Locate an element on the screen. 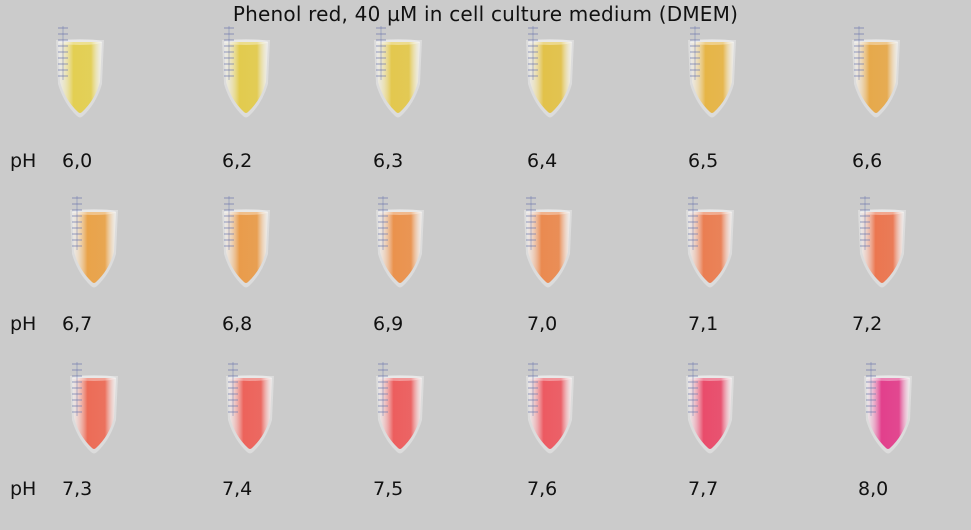  ph-value: 8,0 is located at coordinates (873, 489).